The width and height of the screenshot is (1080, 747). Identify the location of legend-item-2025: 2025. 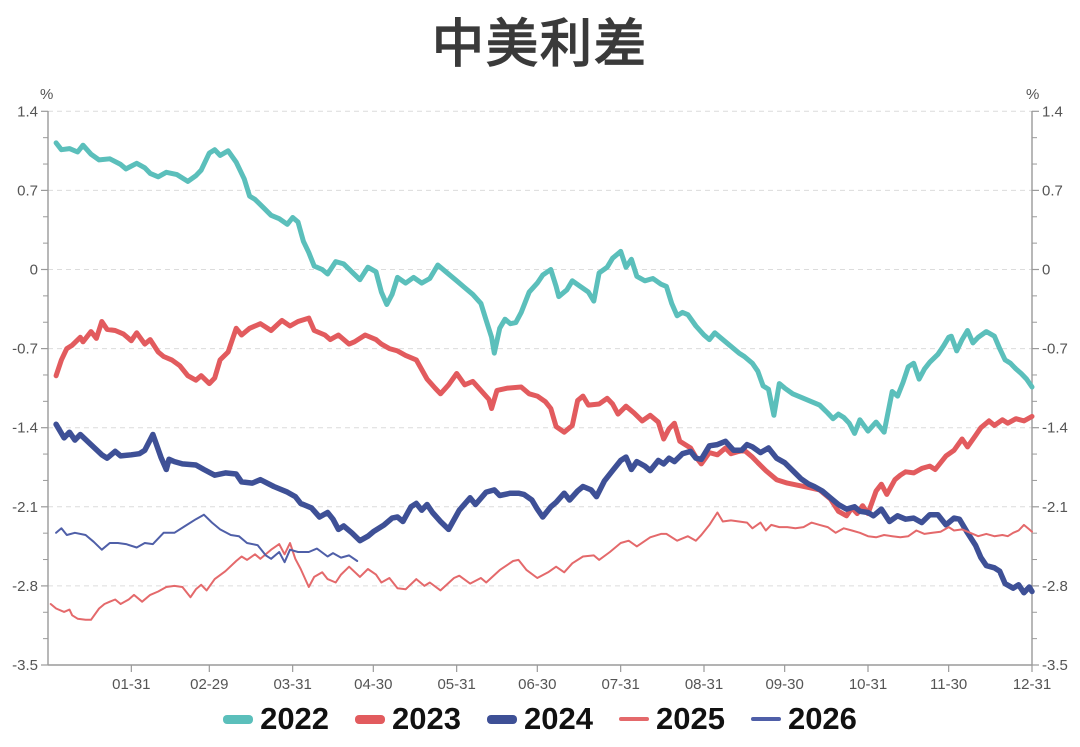
(671, 719).